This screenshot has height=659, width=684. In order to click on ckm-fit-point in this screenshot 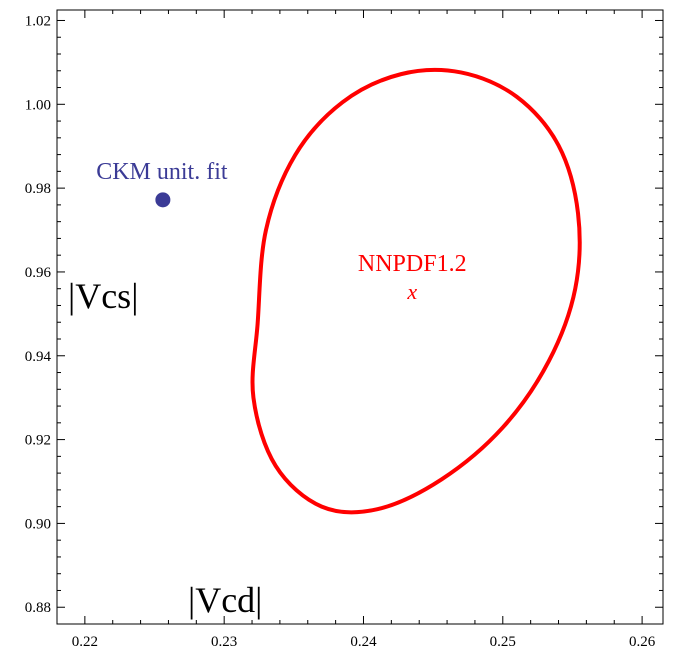, I will do `click(163, 200)`.